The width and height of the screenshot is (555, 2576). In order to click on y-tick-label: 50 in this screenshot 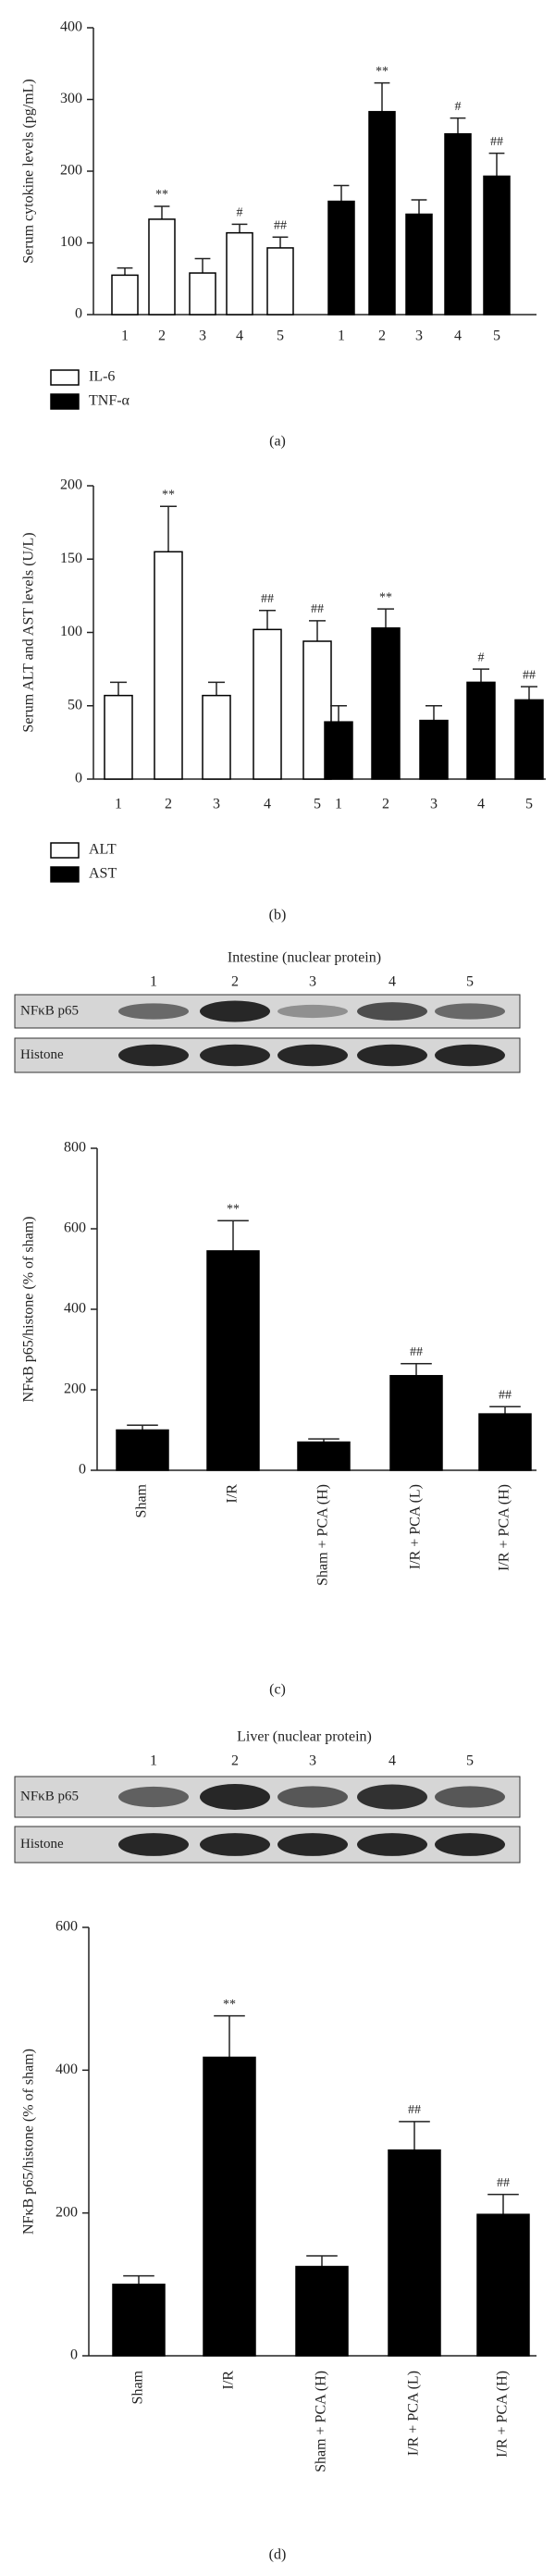, I will do `click(75, 705)`.